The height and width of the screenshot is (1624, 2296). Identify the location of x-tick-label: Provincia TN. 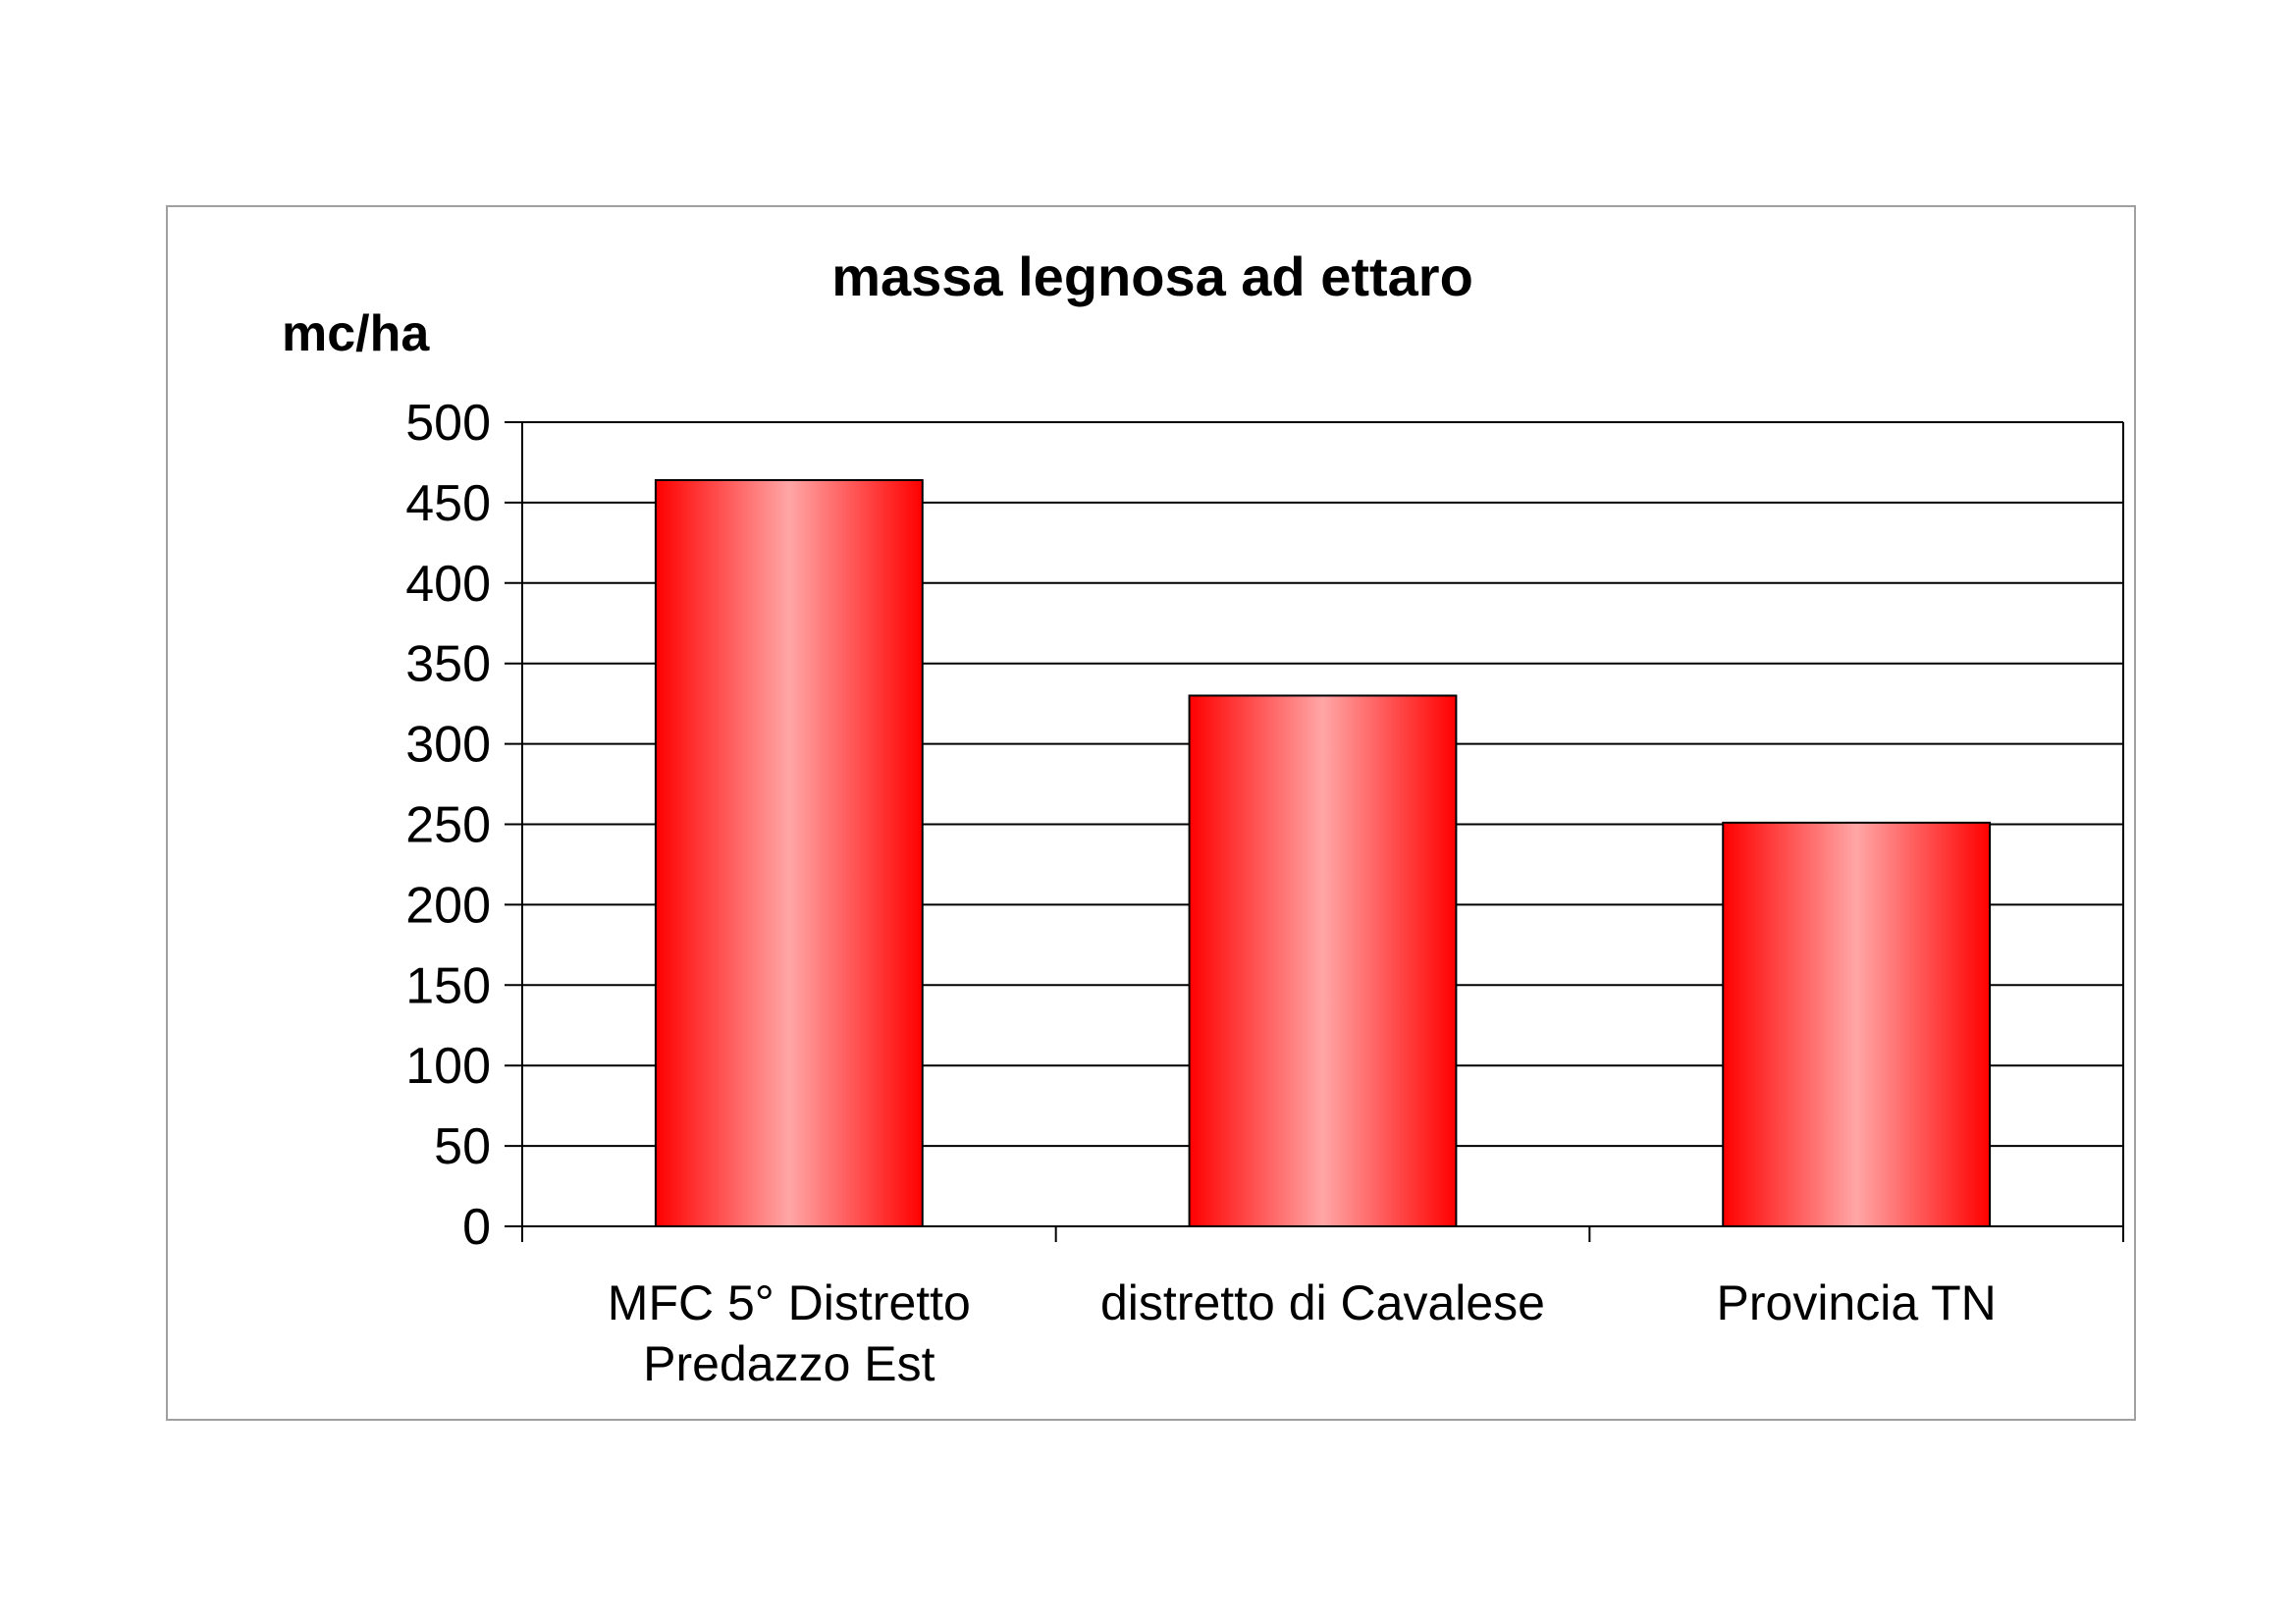
(1857, 1302).